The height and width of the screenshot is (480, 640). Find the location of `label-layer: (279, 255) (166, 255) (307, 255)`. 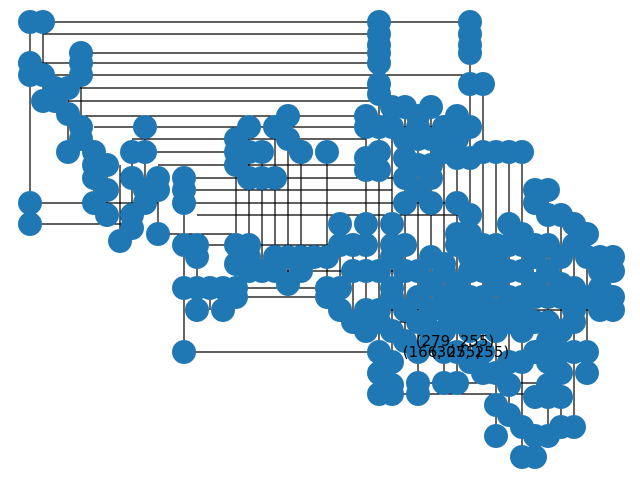

label-layer: (279, 255) (166, 255) (307, 255) is located at coordinates (456, 346).